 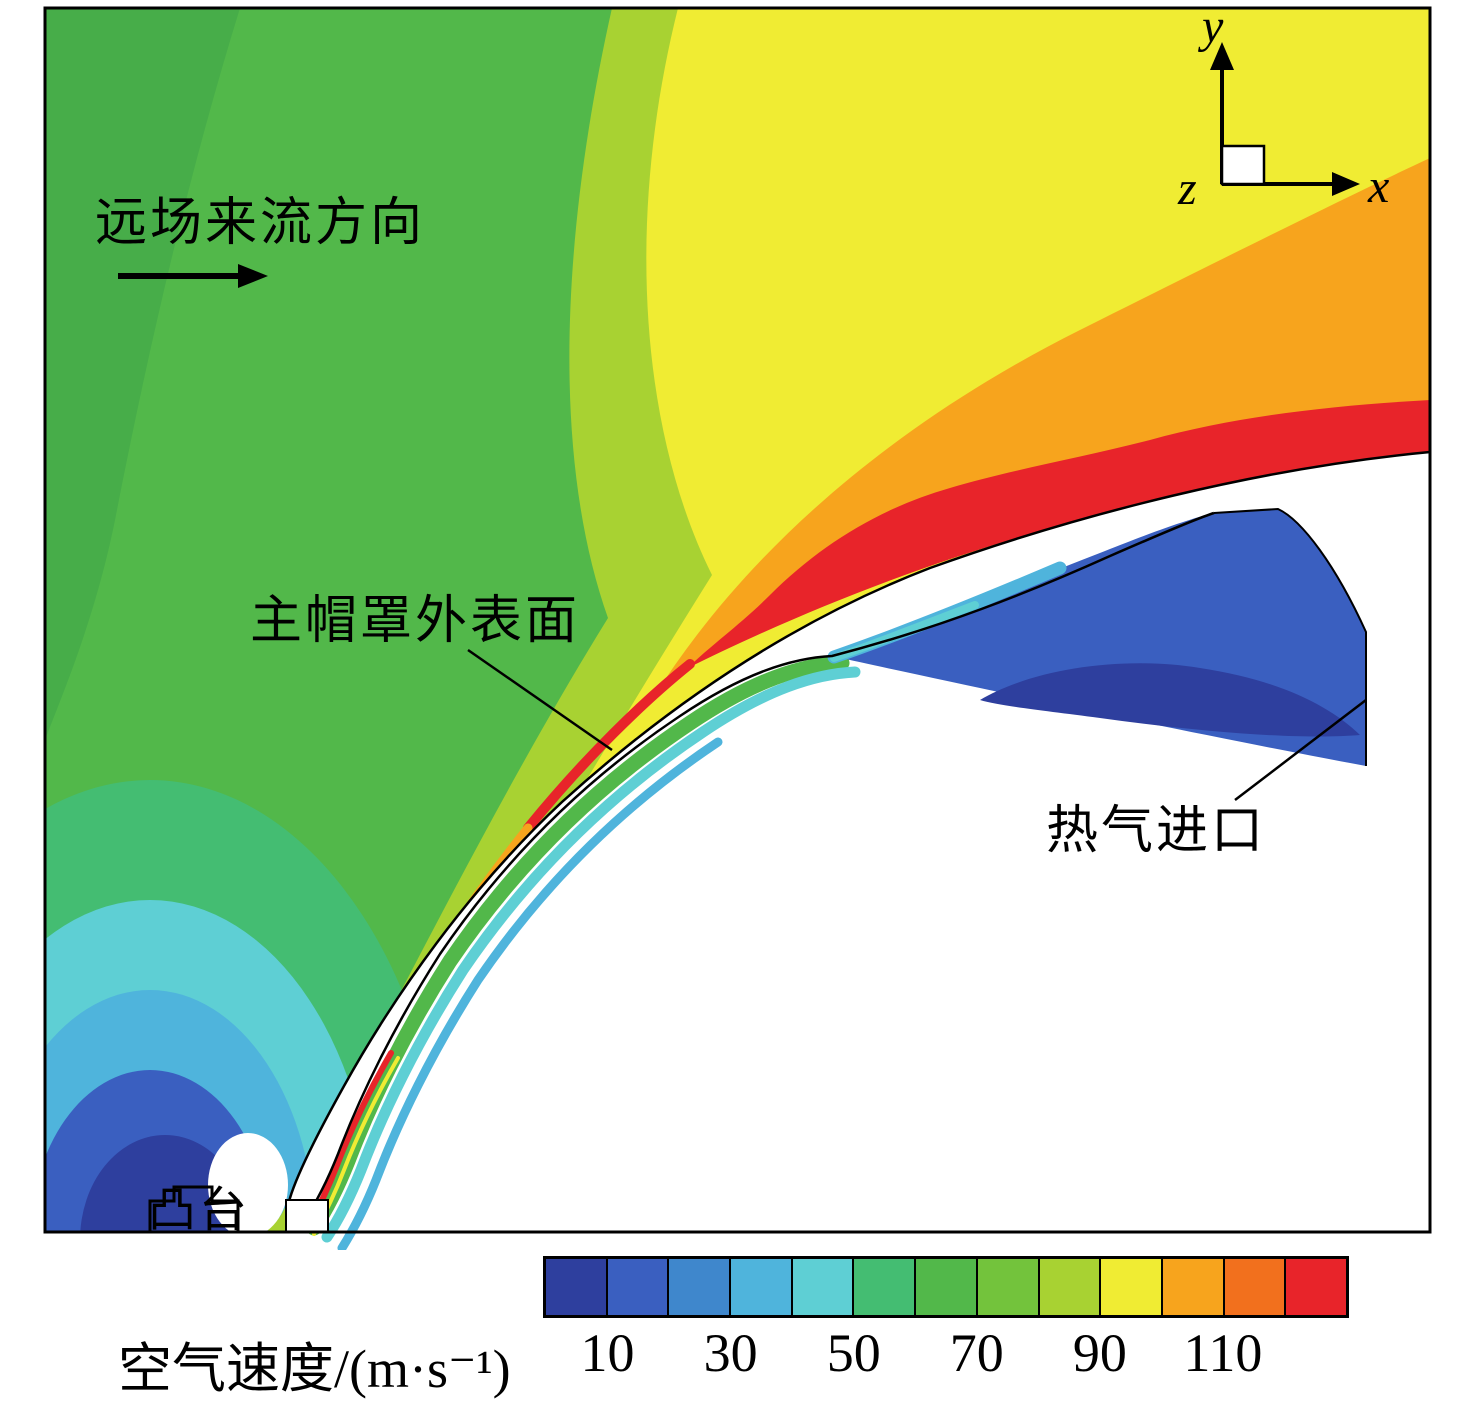 What do you see at coordinates (540, 700) in the screenshot?
I see `cowl-surface-leader-line` at bounding box center [540, 700].